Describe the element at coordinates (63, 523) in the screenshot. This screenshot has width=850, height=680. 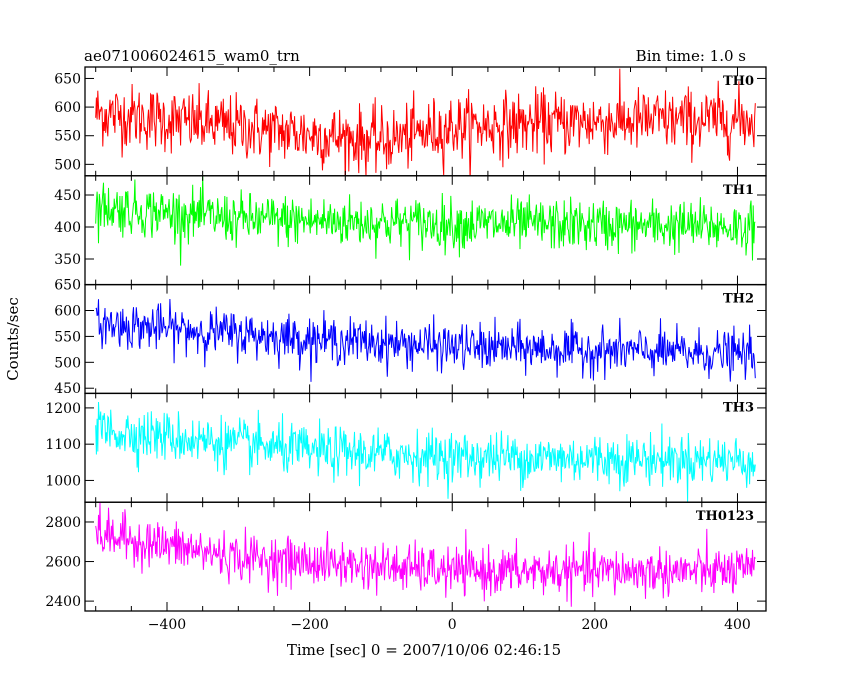
I see `y-tick-label: 2800` at that location.